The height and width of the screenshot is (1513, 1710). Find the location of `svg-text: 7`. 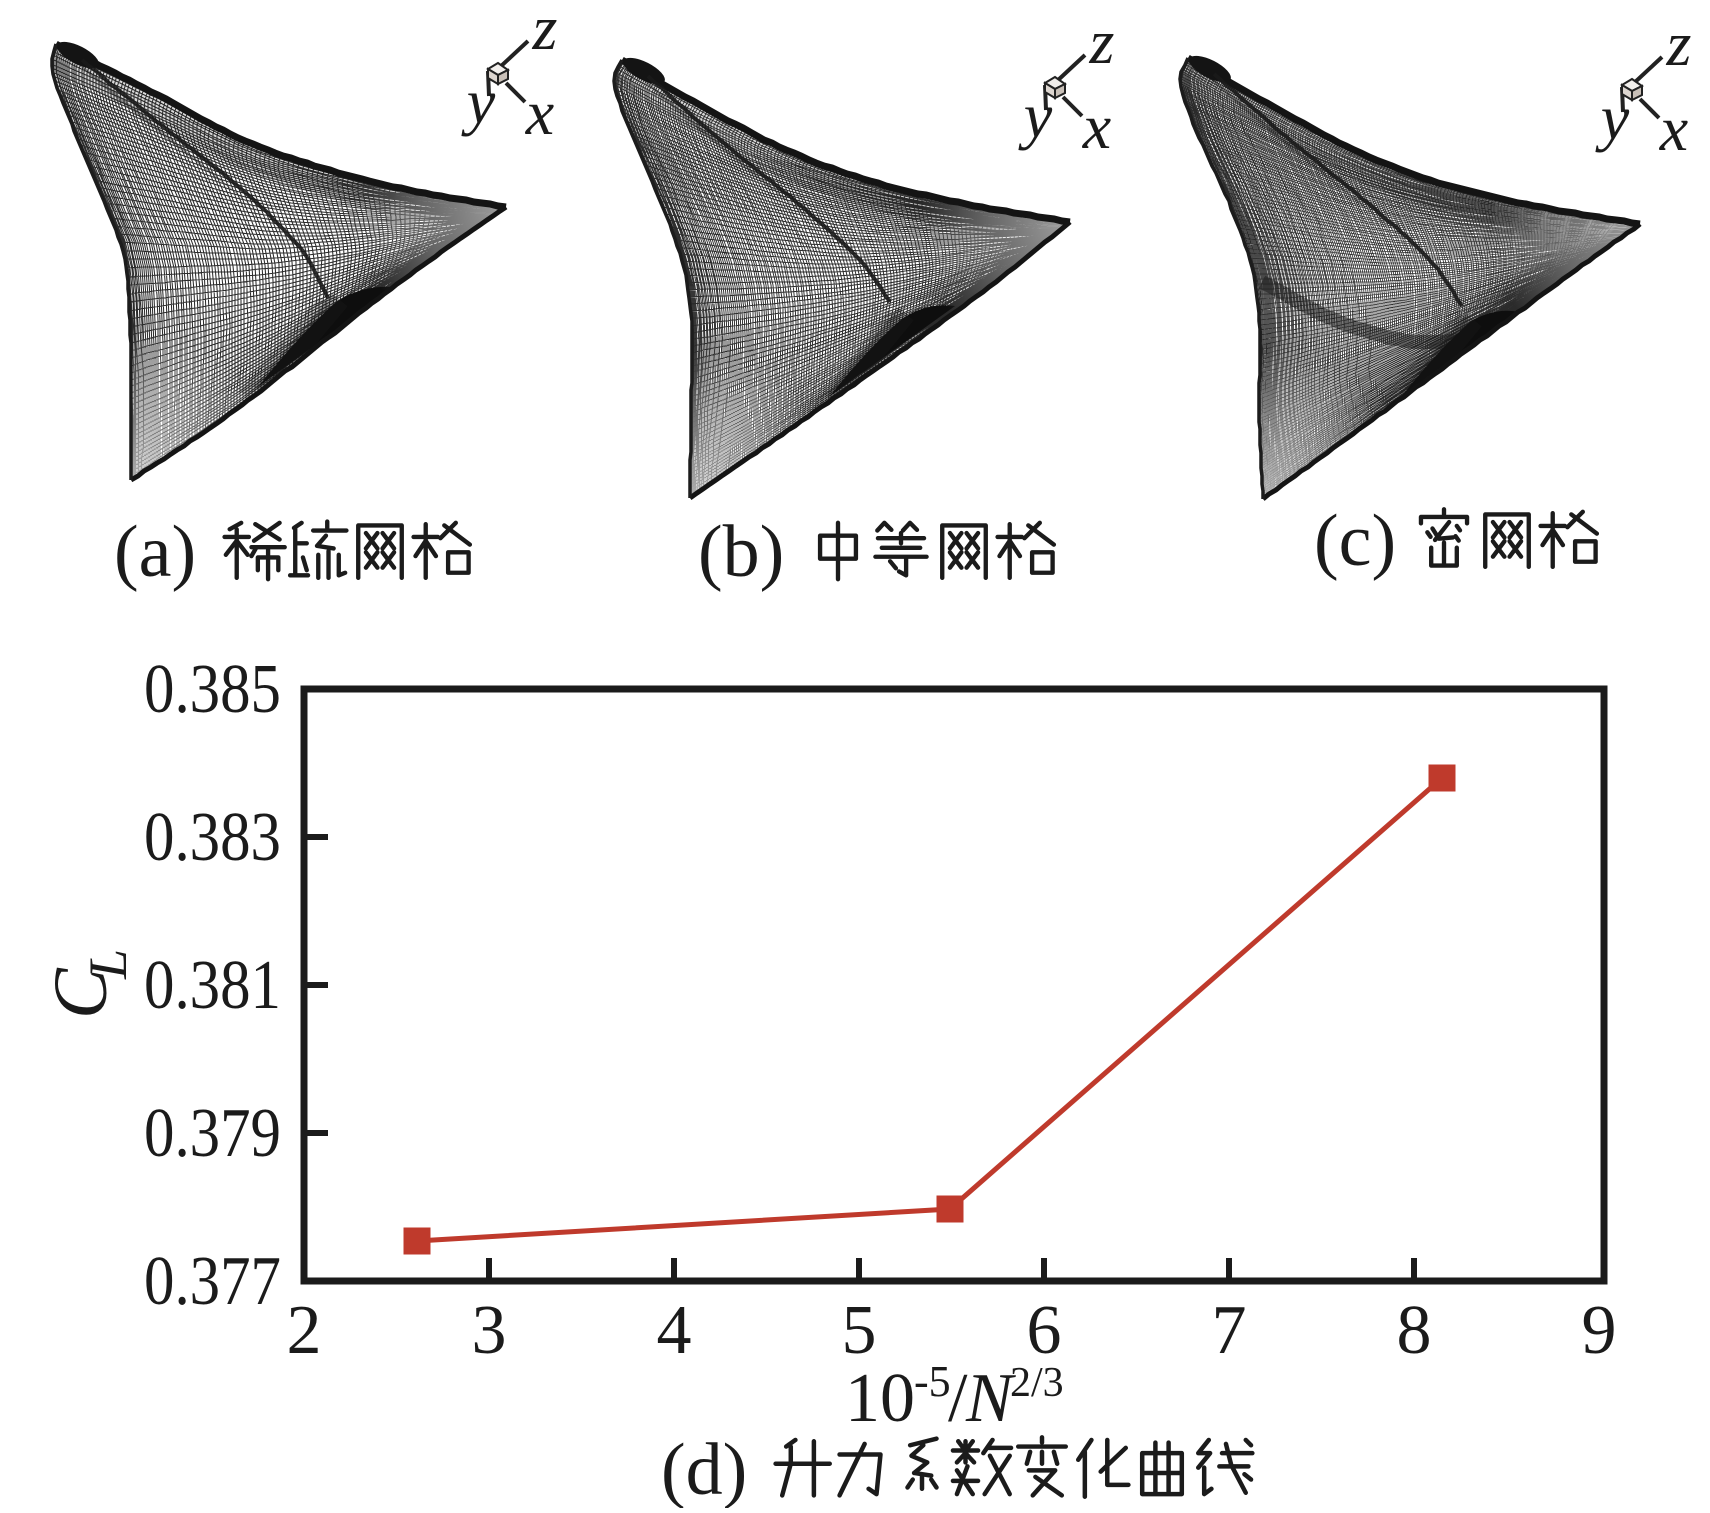

svg-text: 7 is located at coordinates (1229, 1330).